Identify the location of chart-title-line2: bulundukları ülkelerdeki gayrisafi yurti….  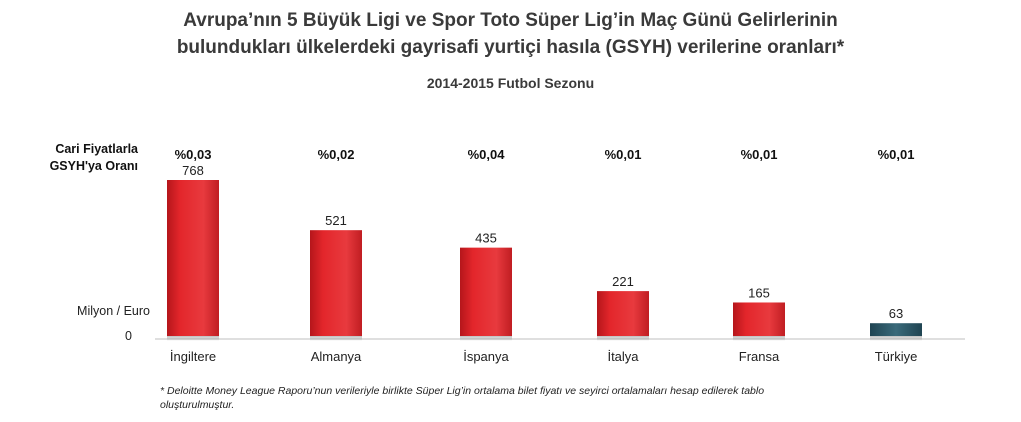
(510, 47).